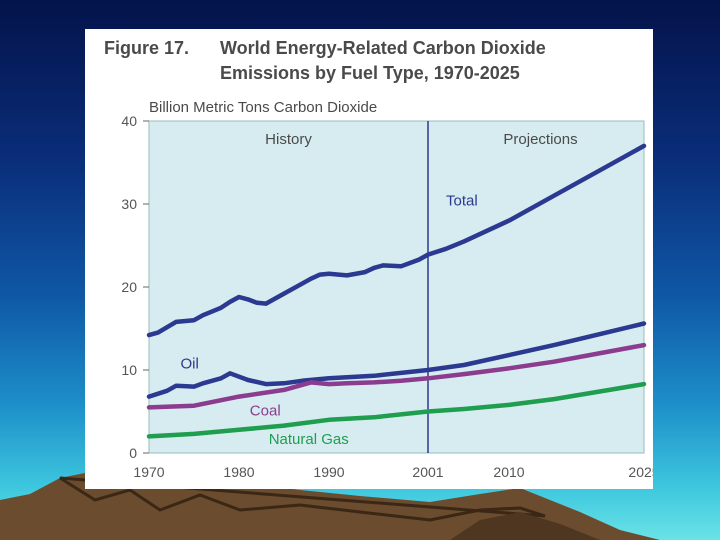 The image size is (720, 540). I want to click on x-tick-label: 2010, so click(508, 472).